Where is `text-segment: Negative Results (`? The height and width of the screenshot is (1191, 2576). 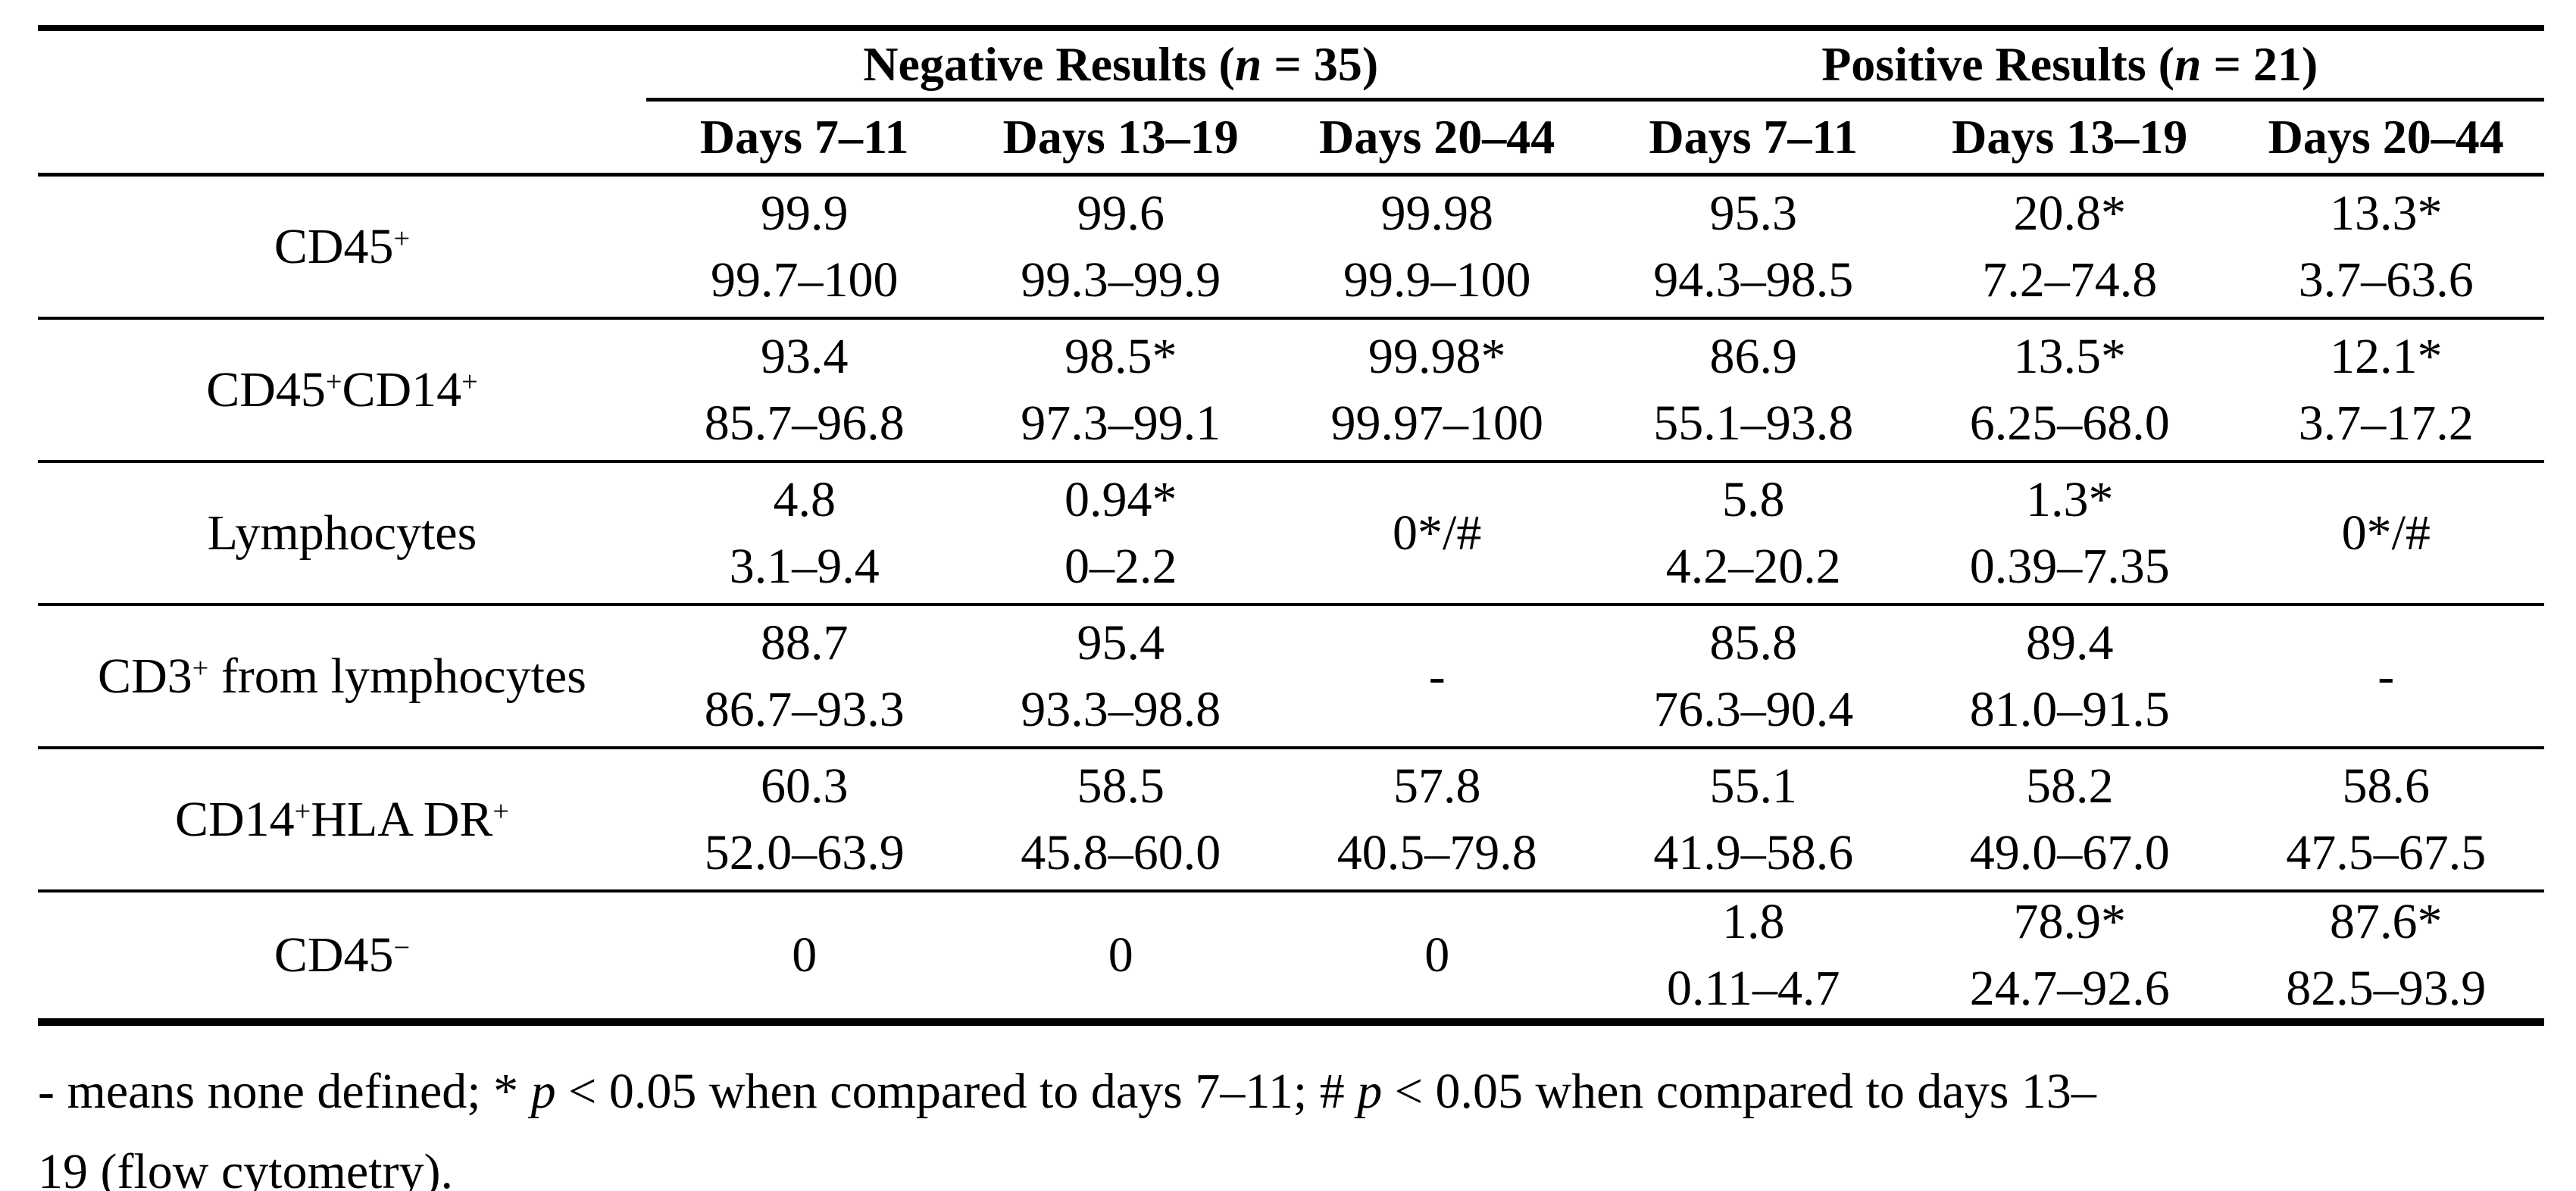 text-segment: Negative Results ( is located at coordinates (1049, 64).